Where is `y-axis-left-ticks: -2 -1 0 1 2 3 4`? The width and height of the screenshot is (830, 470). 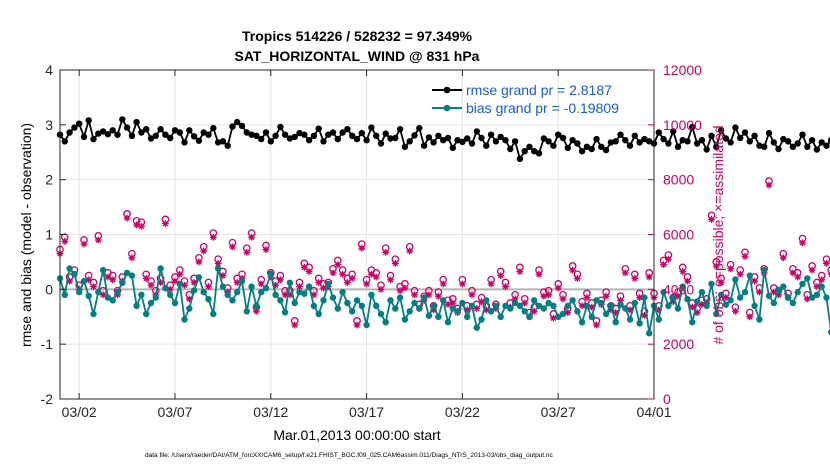 y-axis-left-ticks: -2 -1 0 1 2 3 4 is located at coordinates (53, 234).